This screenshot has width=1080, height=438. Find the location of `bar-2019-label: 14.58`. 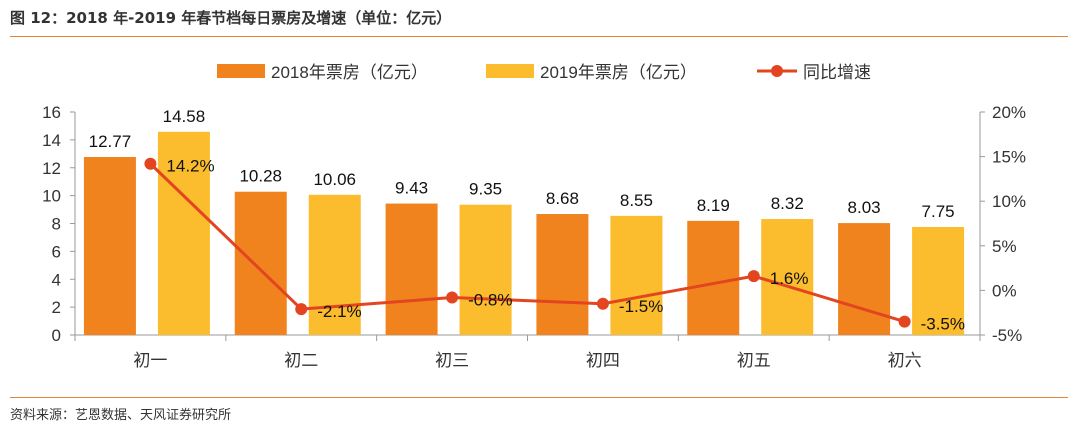

bar-2019-label: 14.58 is located at coordinates (184, 116).